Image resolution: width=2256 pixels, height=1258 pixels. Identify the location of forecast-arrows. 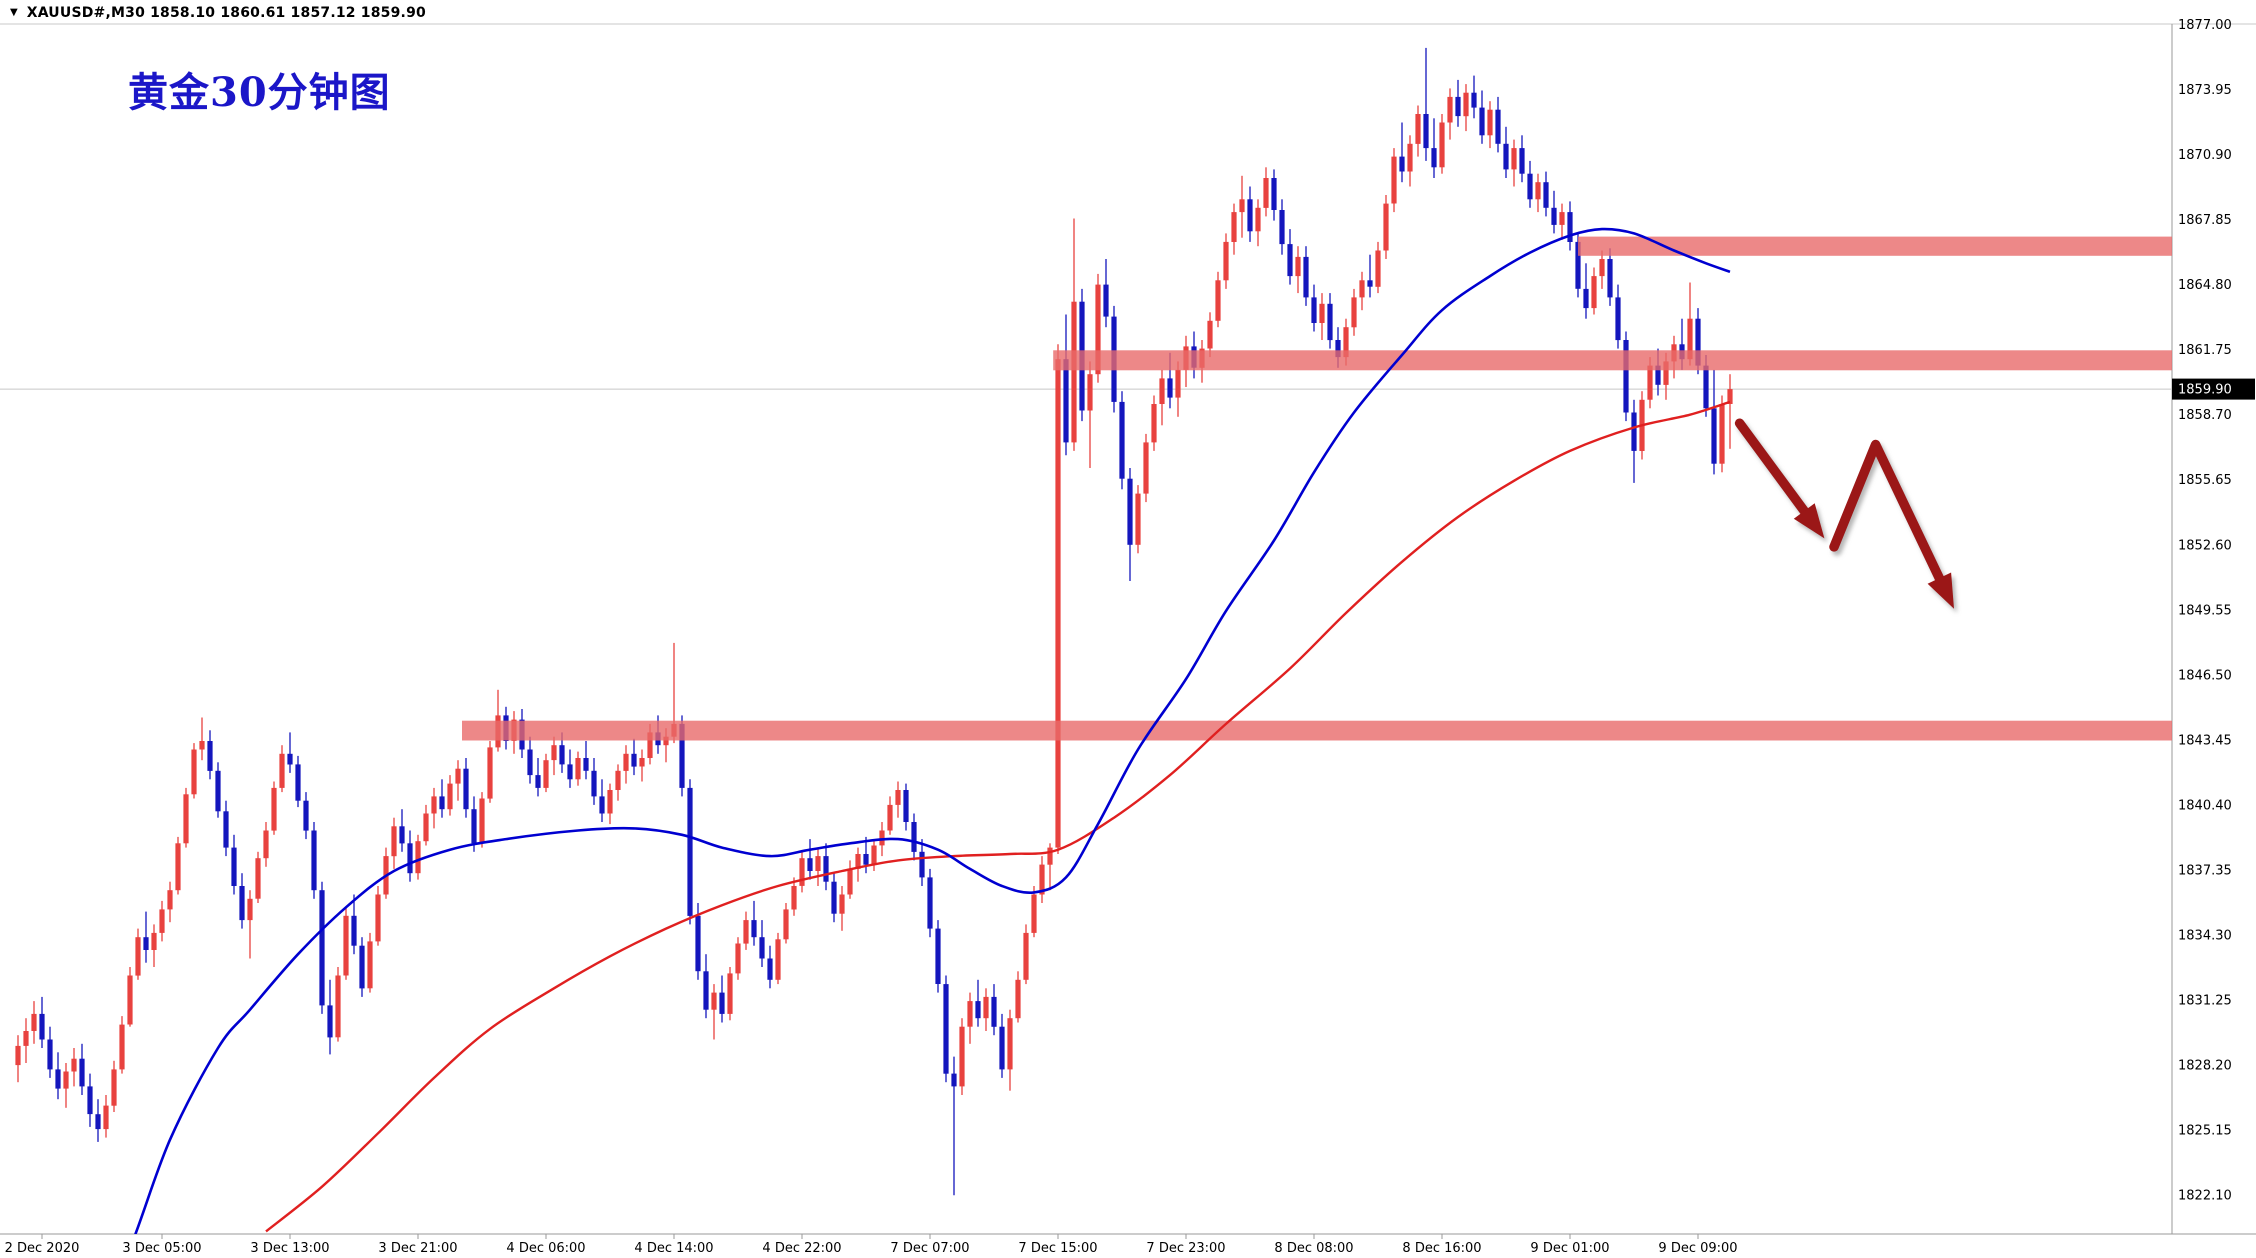
(1844, 513).